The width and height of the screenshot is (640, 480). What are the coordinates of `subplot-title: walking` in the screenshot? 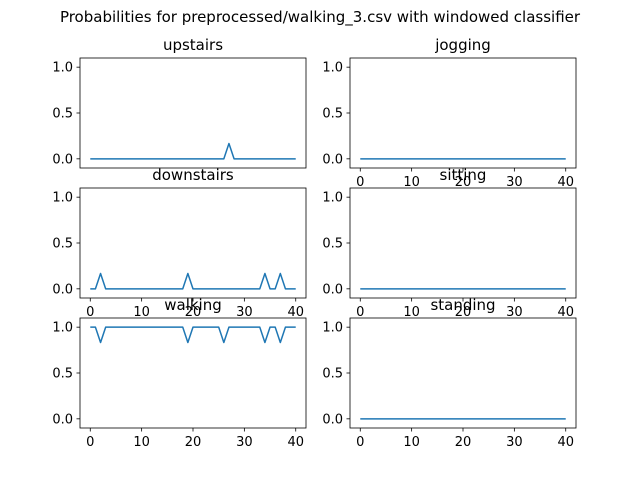 It's located at (193, 305).